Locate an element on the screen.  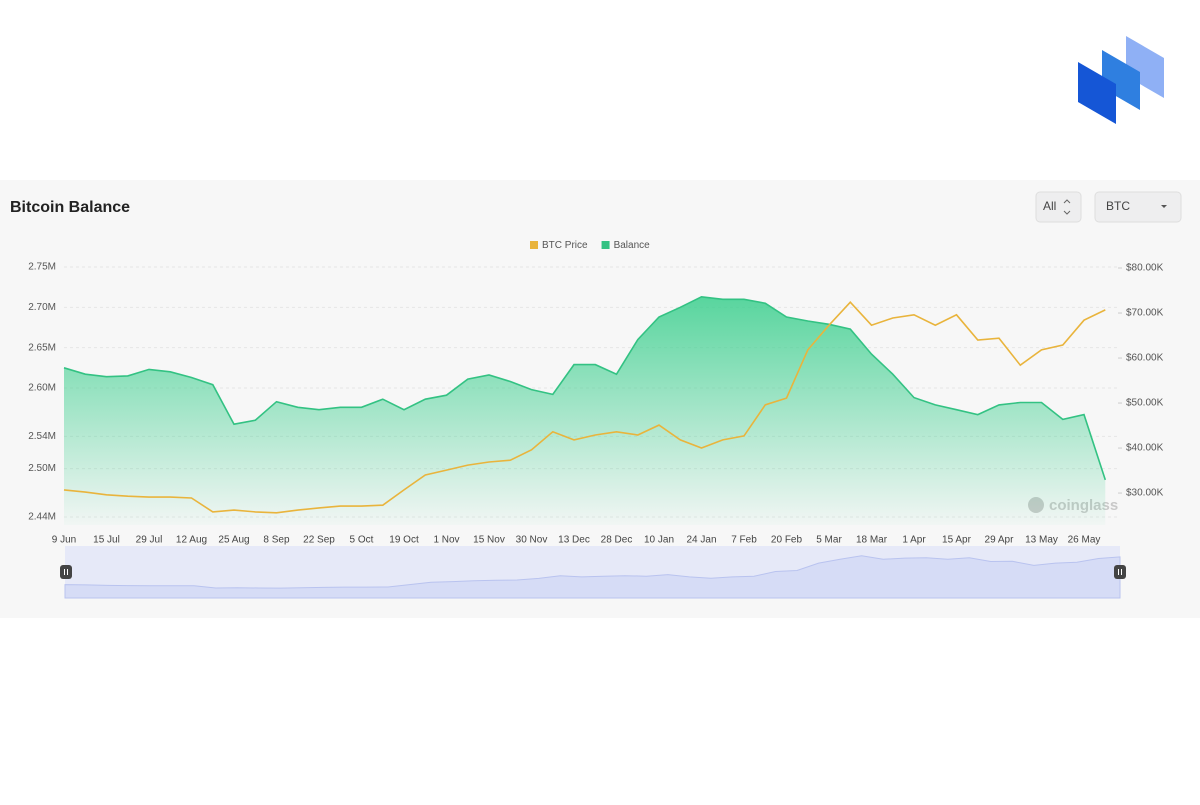
unit-label: BTC is located at coordinates (1118, 206).